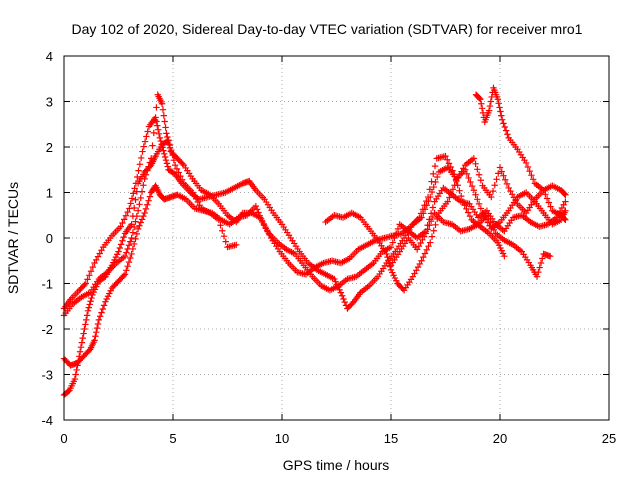 The width and height of the screenshot is (640, 480). What do you see at coordinates (49, 102) in the screenshot?
I see `y-tick-label: 3` at bounding box center [49, 102].